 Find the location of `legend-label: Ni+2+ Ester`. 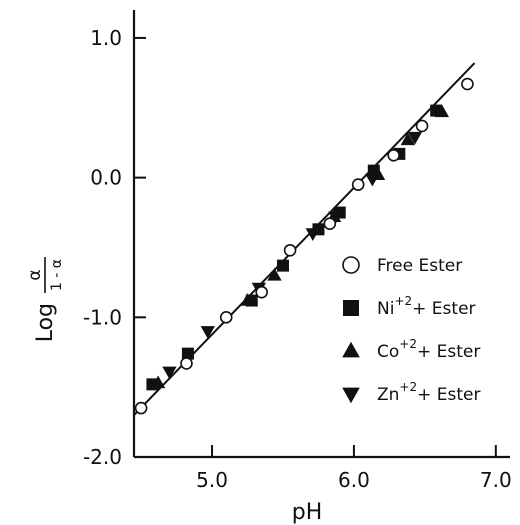

legend-label: Ni+2+ Ester is located at coordinates (426, 306).